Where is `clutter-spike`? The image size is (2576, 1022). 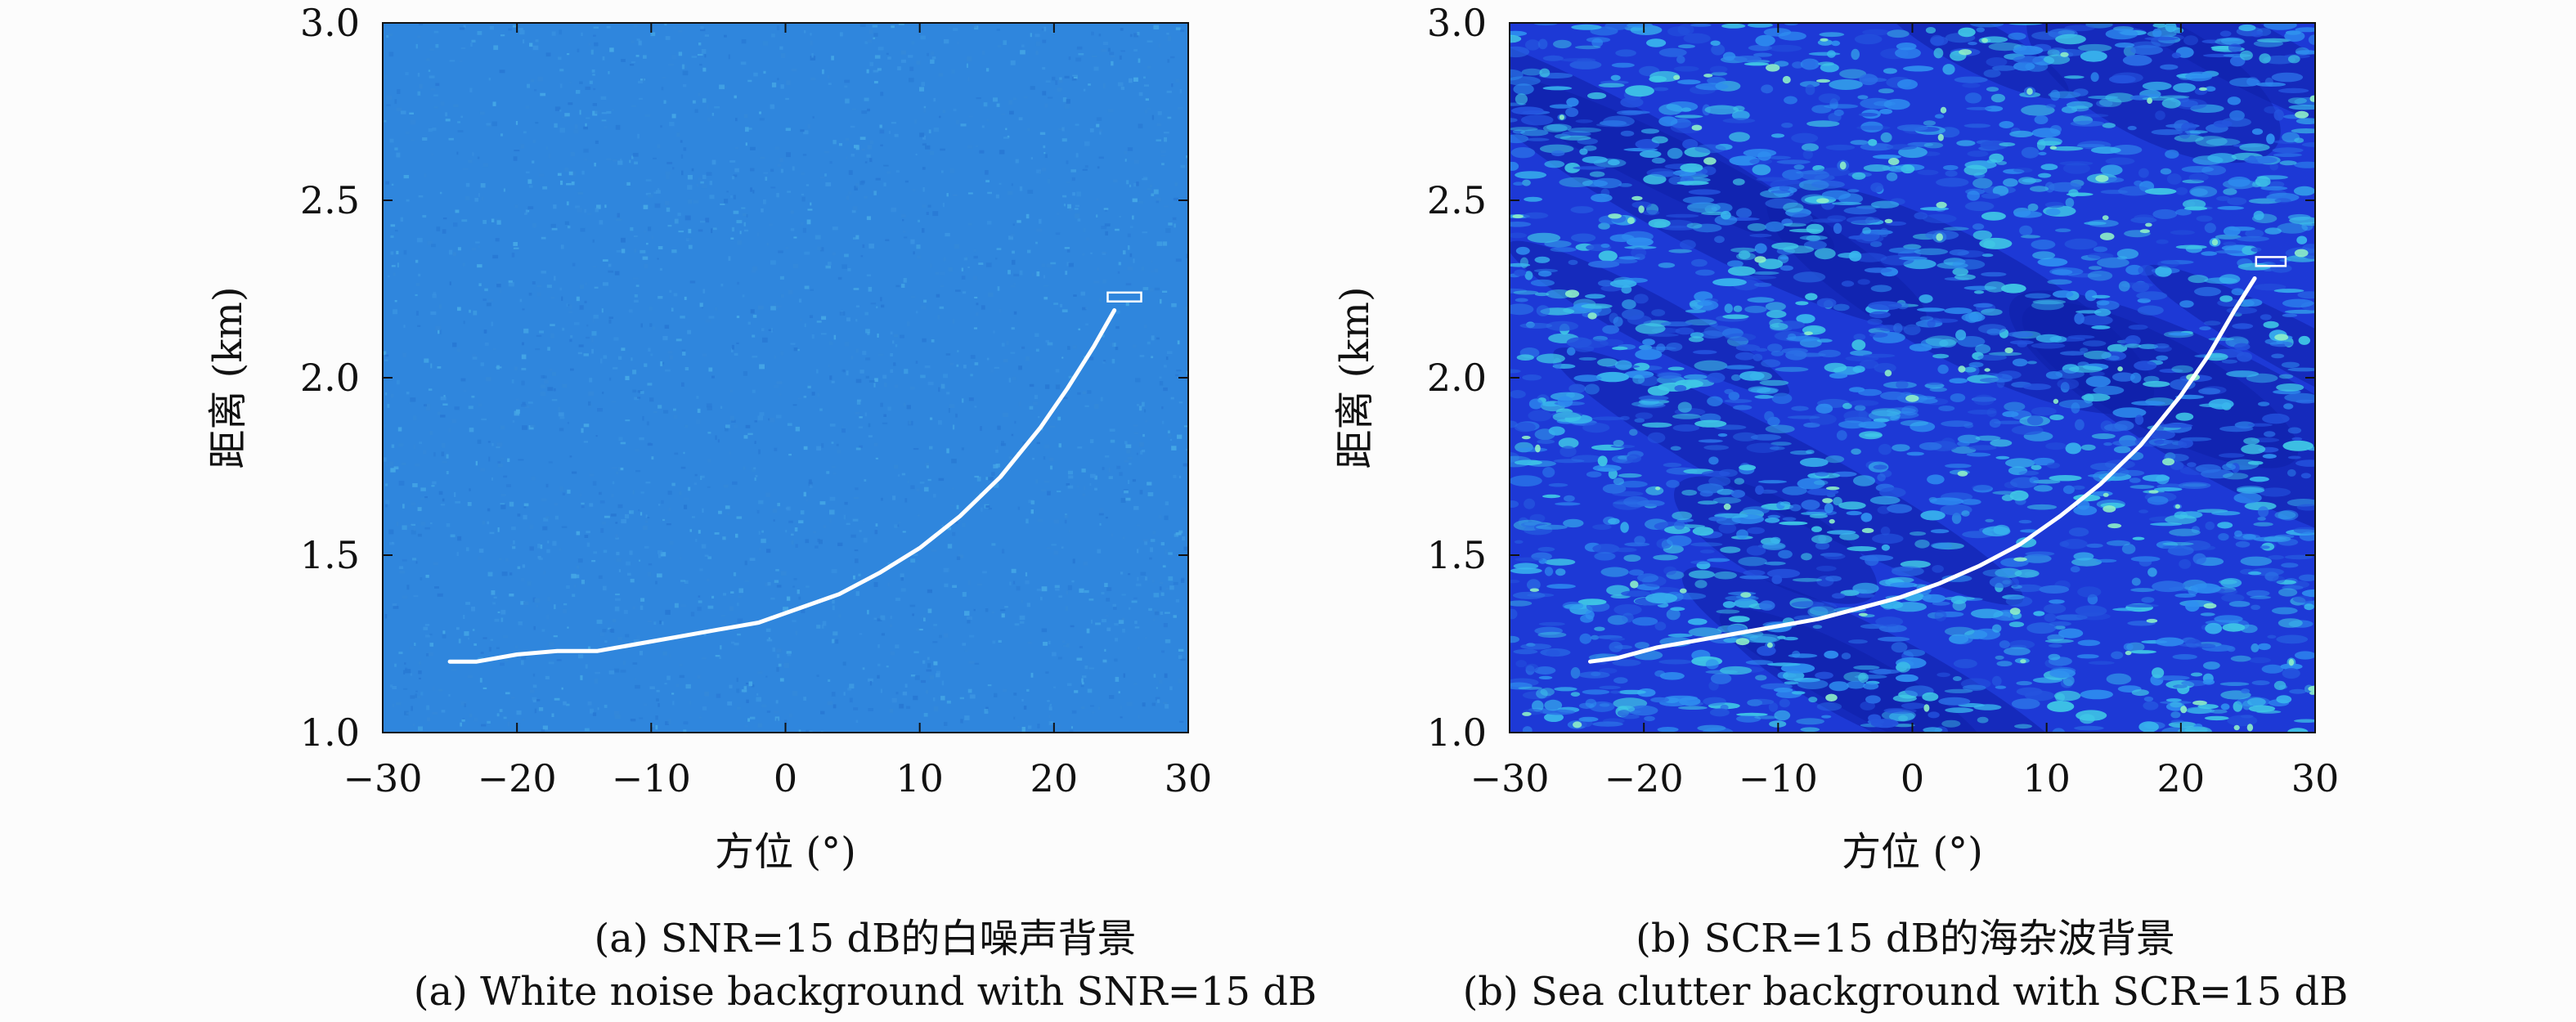 clutter-spike is located at coordinates (1637, 198).